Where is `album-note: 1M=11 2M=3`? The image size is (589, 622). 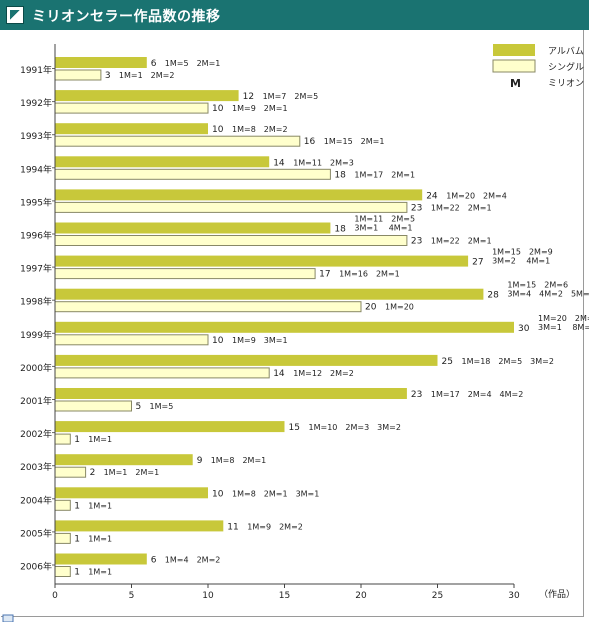
album-note: 1M=11 2M=3 is located at coordinates (323, 162).